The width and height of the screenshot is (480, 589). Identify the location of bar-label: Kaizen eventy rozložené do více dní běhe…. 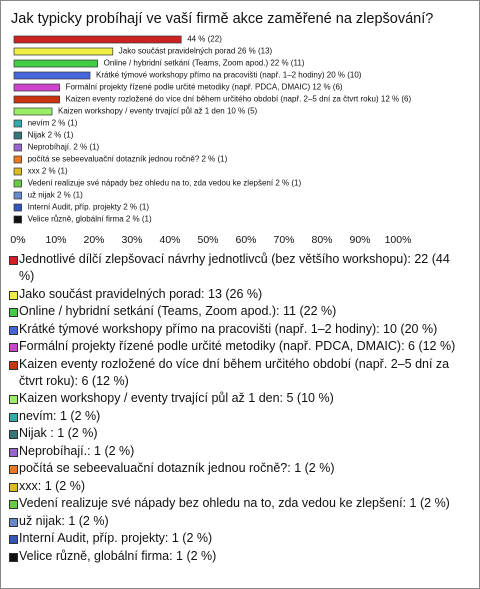
(239, 99).